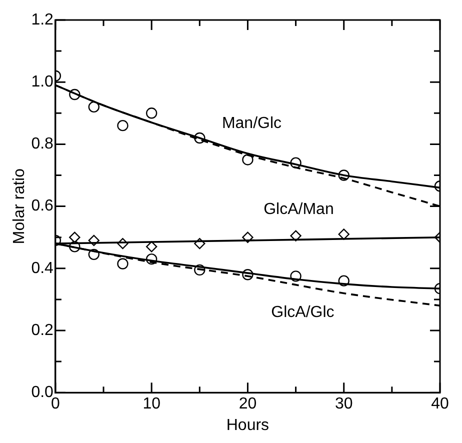 The image size is (462, 443). What do you see at coordinates (42, 82) in the screenshot?
I see `y-tick-label: 1.0` at bounding box center [42, 82].